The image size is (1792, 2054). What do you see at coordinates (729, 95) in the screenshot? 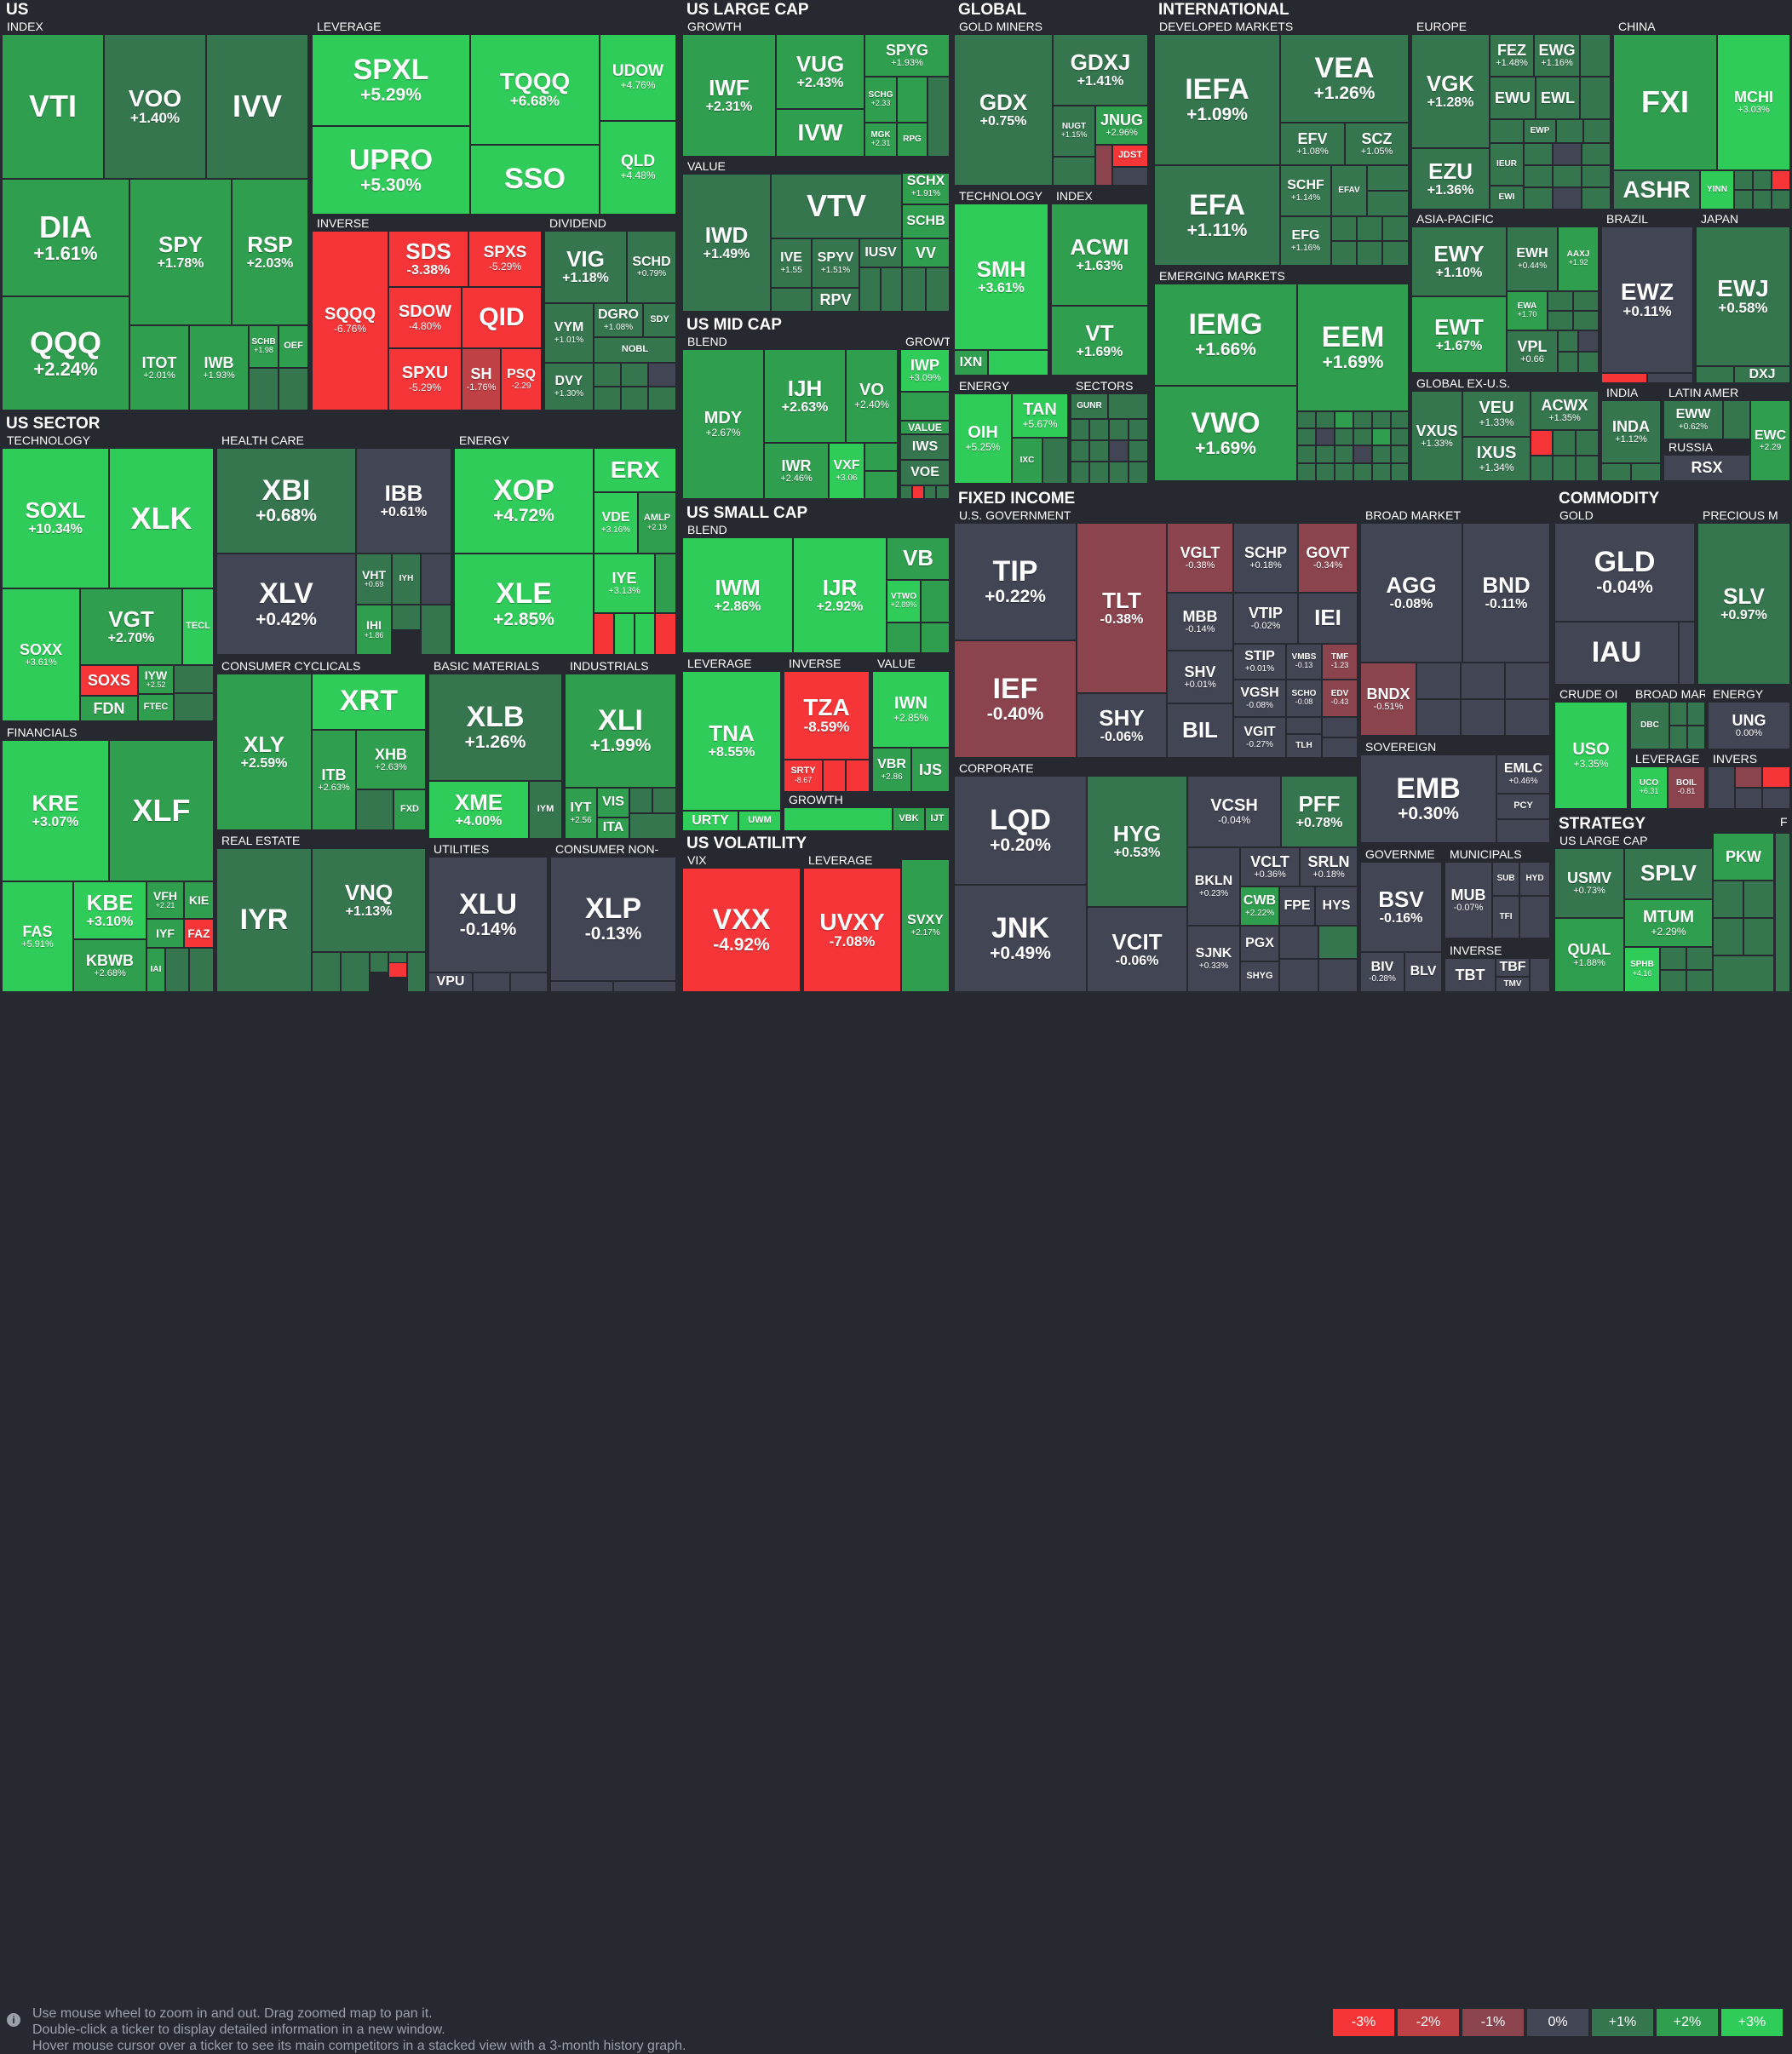
I see `ticker-tile-iwf: IWF +2.31%` at bounding box center [729, 95].